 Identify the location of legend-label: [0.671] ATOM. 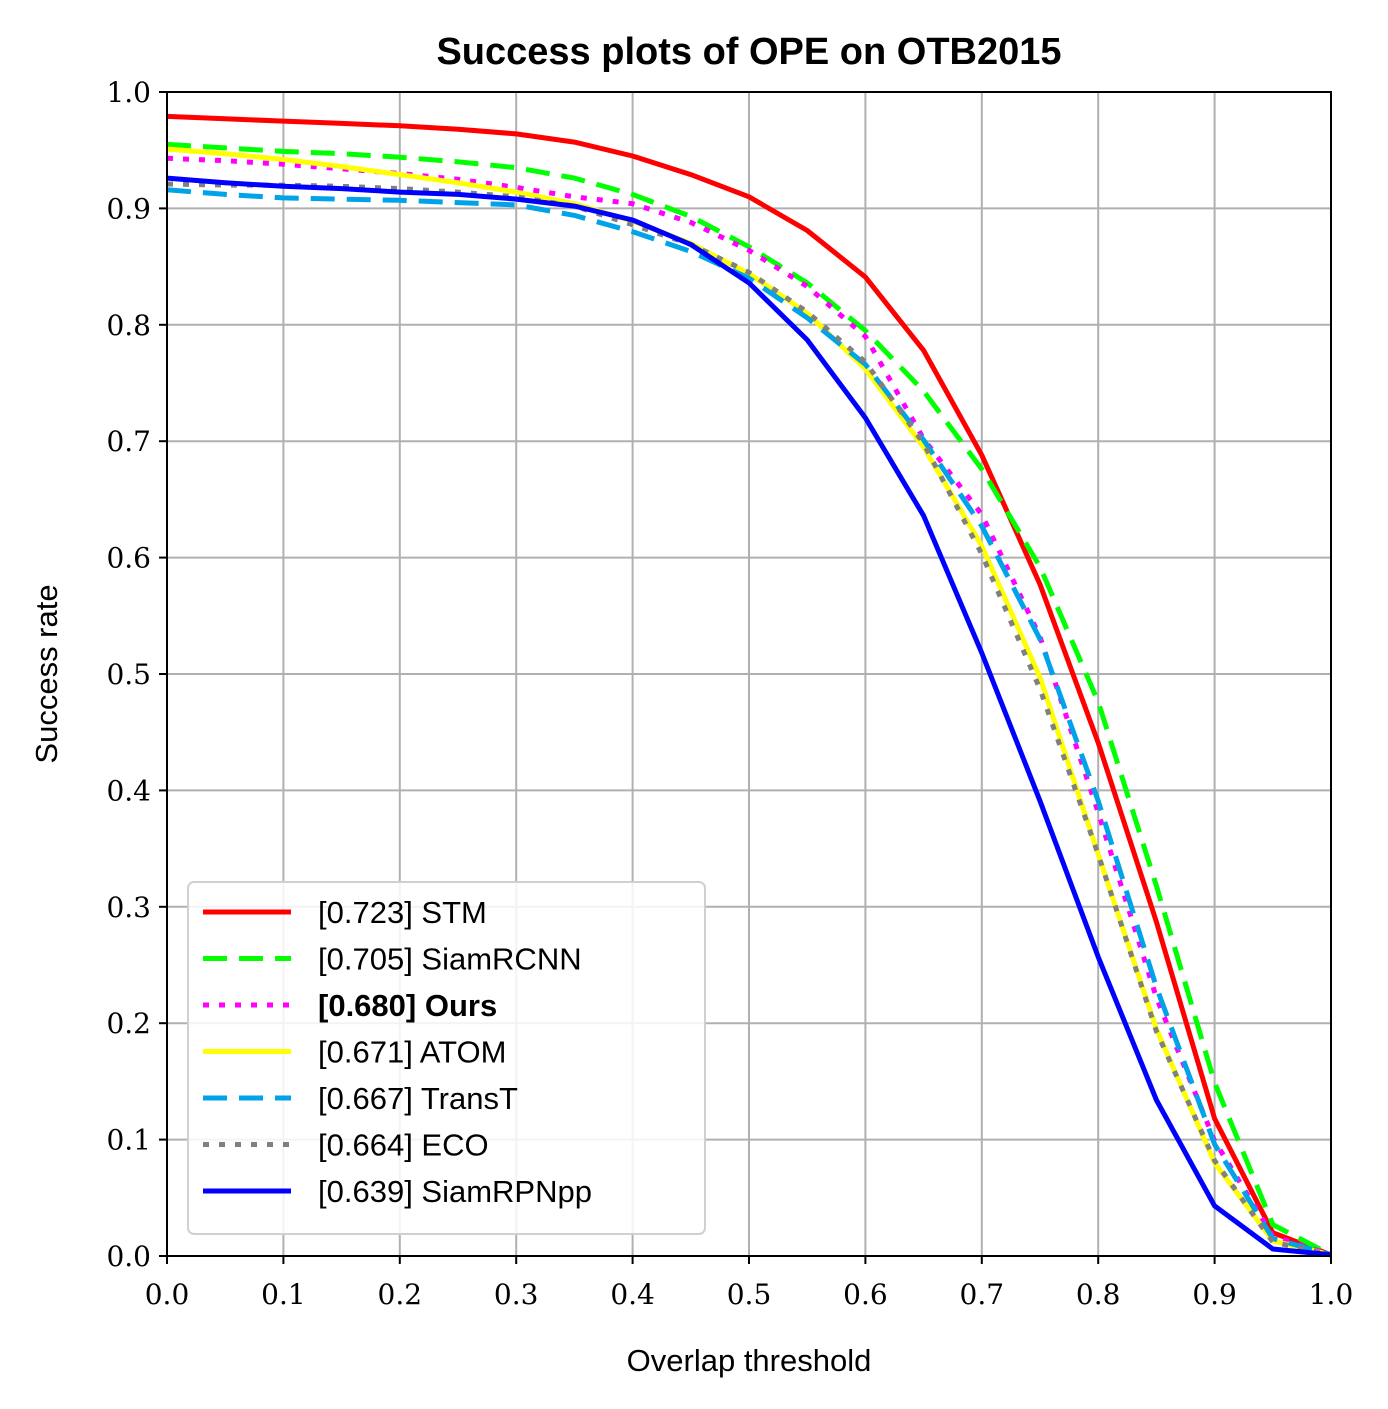
(412, 1052).